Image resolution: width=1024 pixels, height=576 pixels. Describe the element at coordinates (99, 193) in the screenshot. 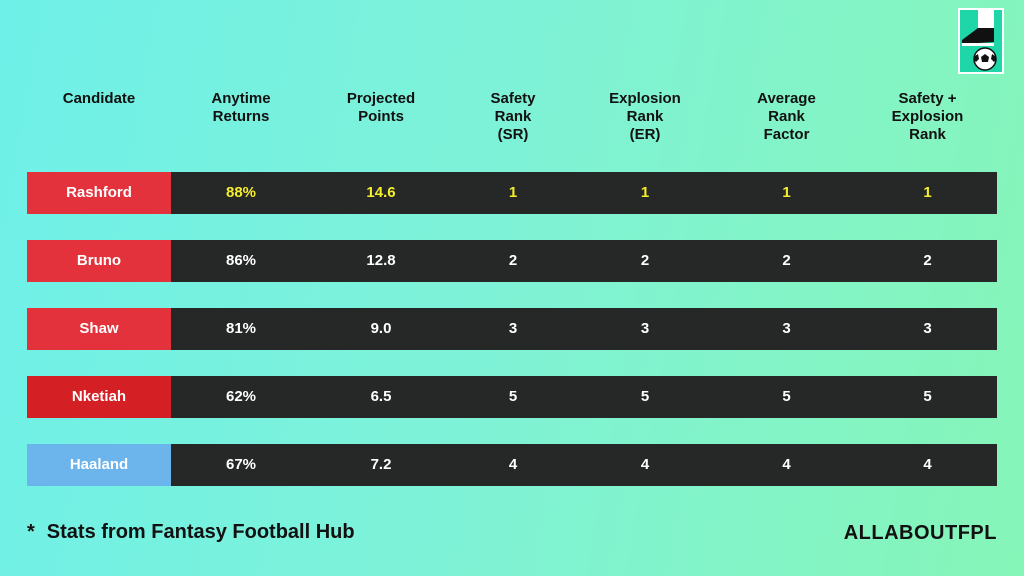

I see `candidate-name: Rashford` at that location.